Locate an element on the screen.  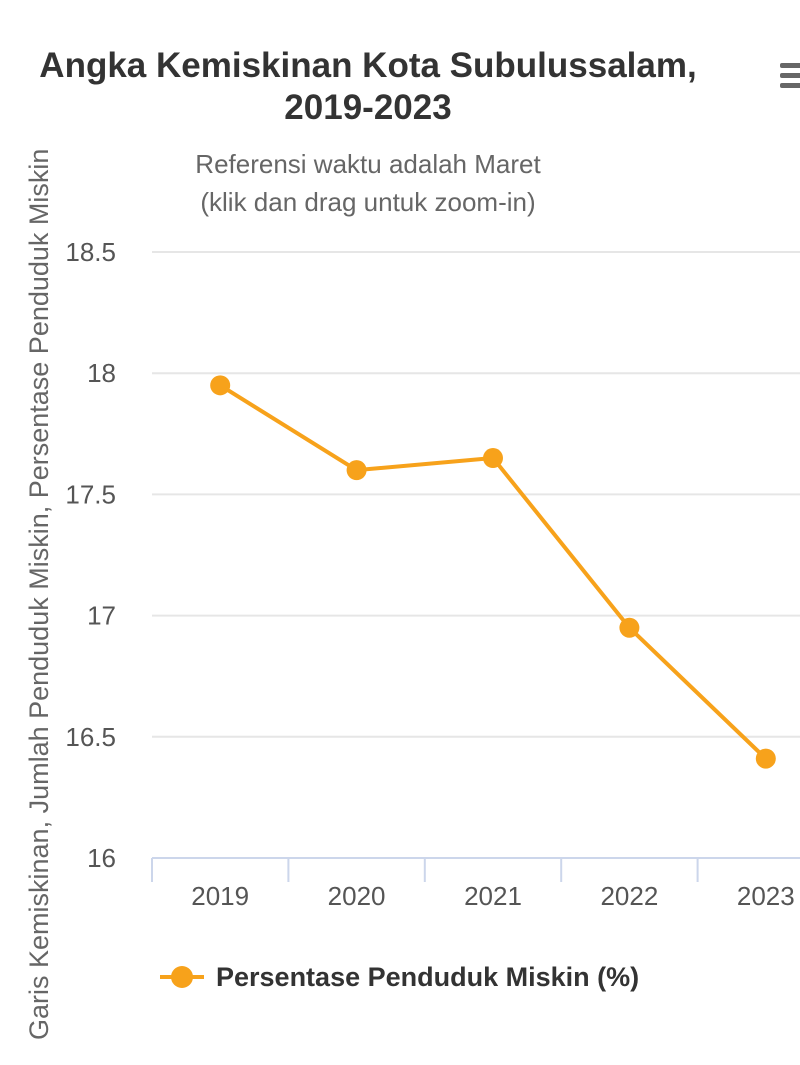
hamburger-menu-icon is located at coordinates (790, 78).